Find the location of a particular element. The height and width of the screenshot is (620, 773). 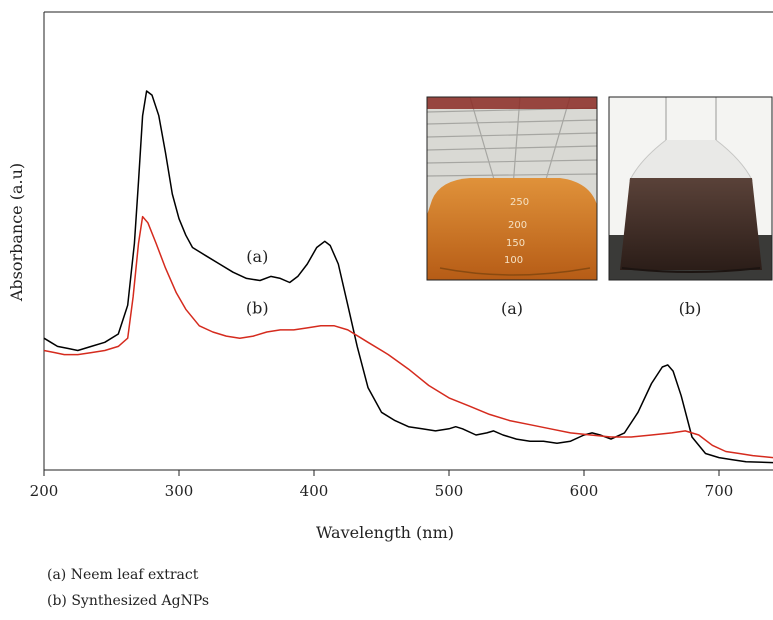

x-tick-label: 200 is located at coordinates (44, 491).